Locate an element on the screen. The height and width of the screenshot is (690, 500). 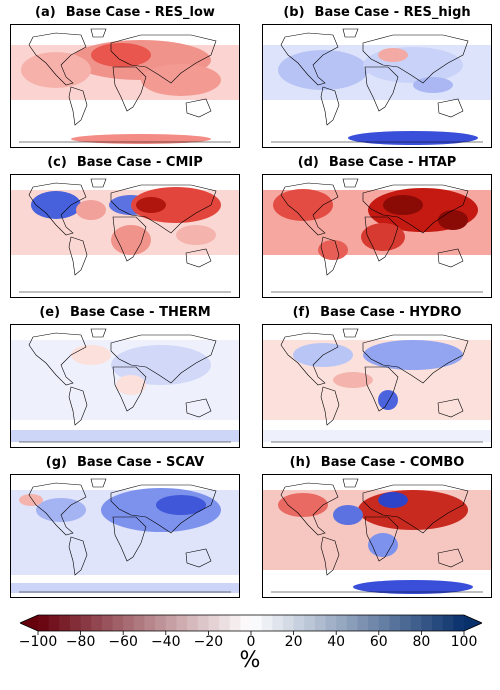
map-combo is located at coordinates (377, 536).